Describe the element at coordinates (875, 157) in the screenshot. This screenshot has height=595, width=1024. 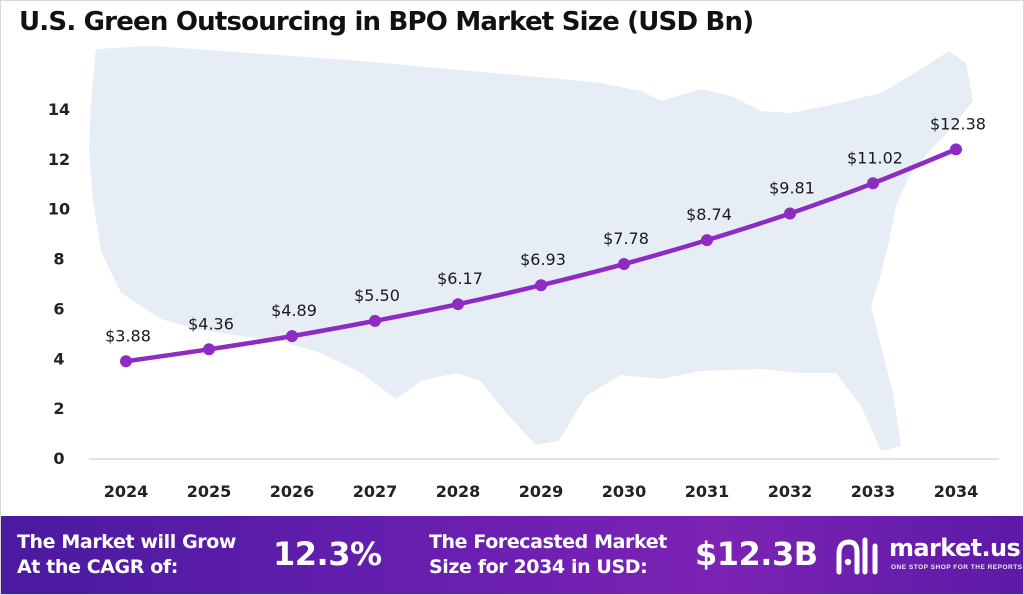
I see `data-label: $11.02` at that location.